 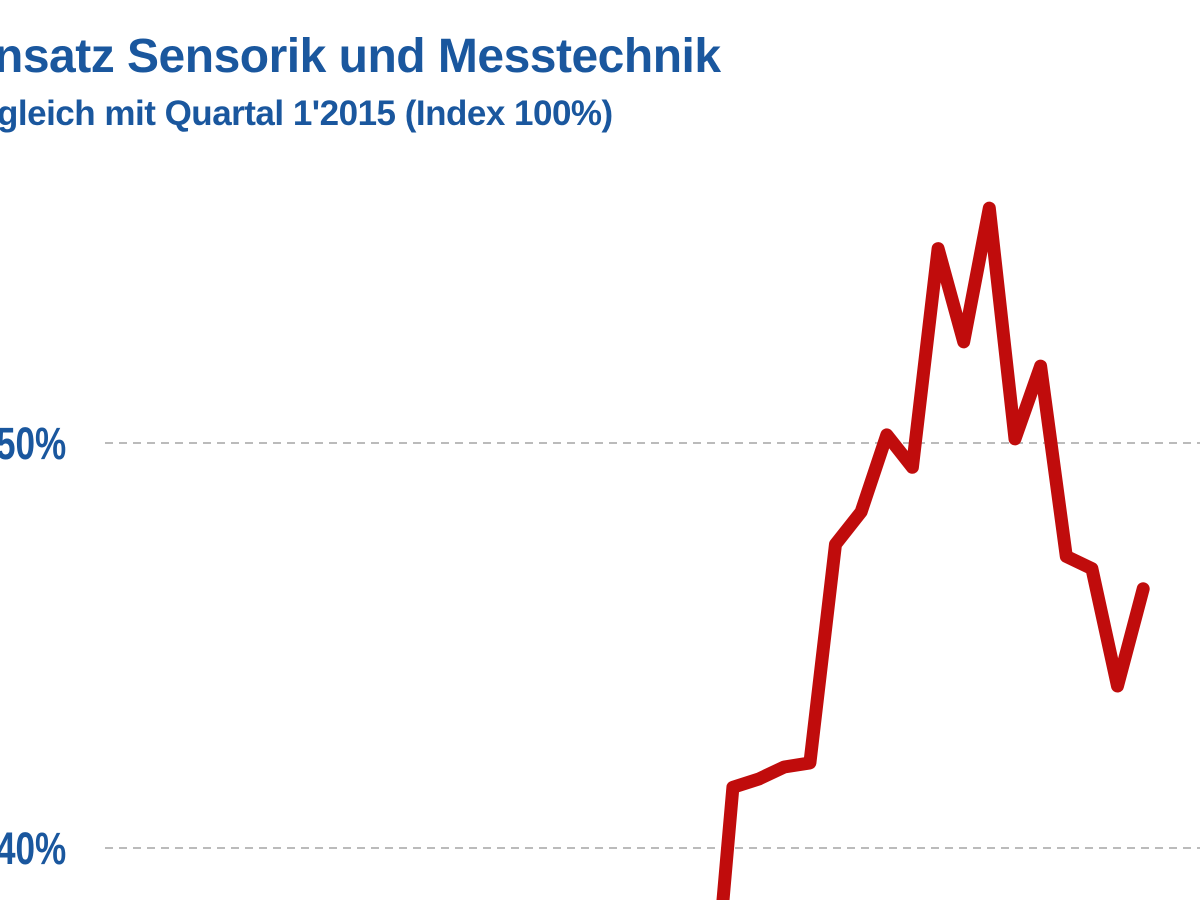 I want to click on chart-subtitle: gleich mit Quartal 1'2015 (Index 100%), so click(x=306, y=113).